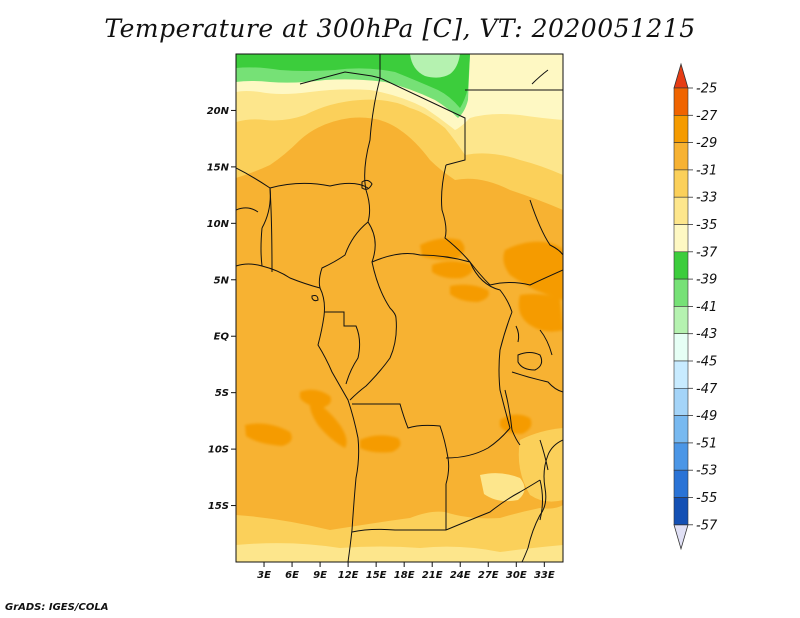 The width and height of the screenshot is (800, 618). I want to click on field-south-pale, so click(502, 487).